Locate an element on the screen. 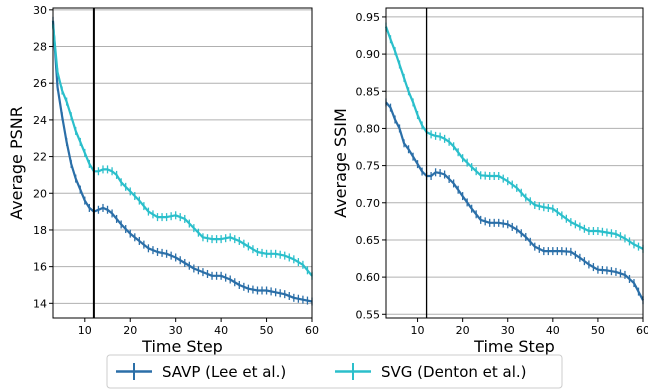  legend-entry-savp: SAVP (Lee et al.) is located at coordinates (201, 372).